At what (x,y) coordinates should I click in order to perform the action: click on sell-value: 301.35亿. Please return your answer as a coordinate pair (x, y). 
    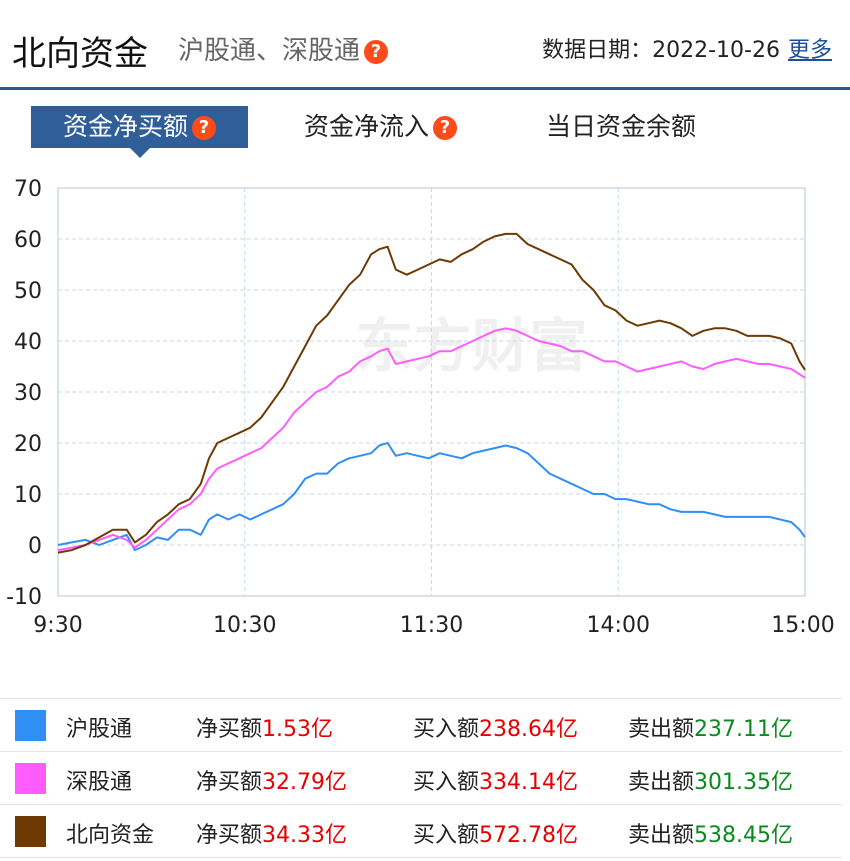
    Looking at the image, I should click on (743, 782).